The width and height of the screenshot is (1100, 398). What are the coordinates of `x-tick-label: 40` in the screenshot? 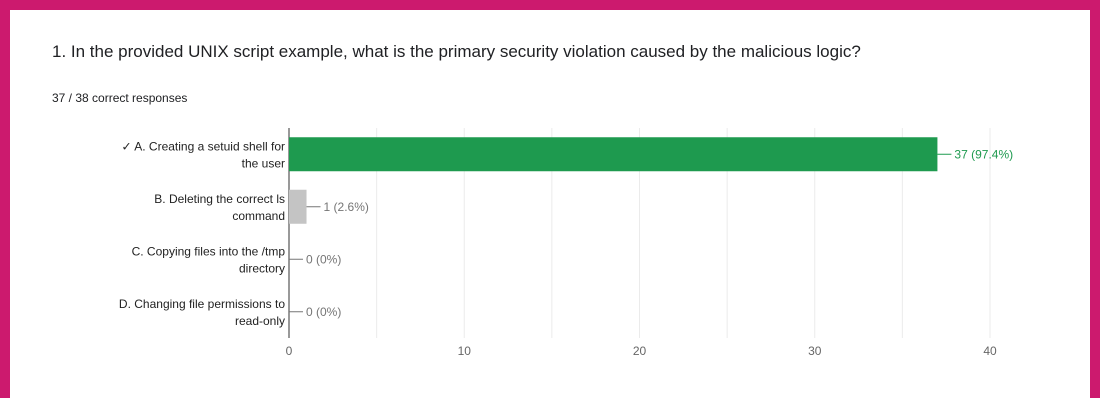 It's located at (990, 351).